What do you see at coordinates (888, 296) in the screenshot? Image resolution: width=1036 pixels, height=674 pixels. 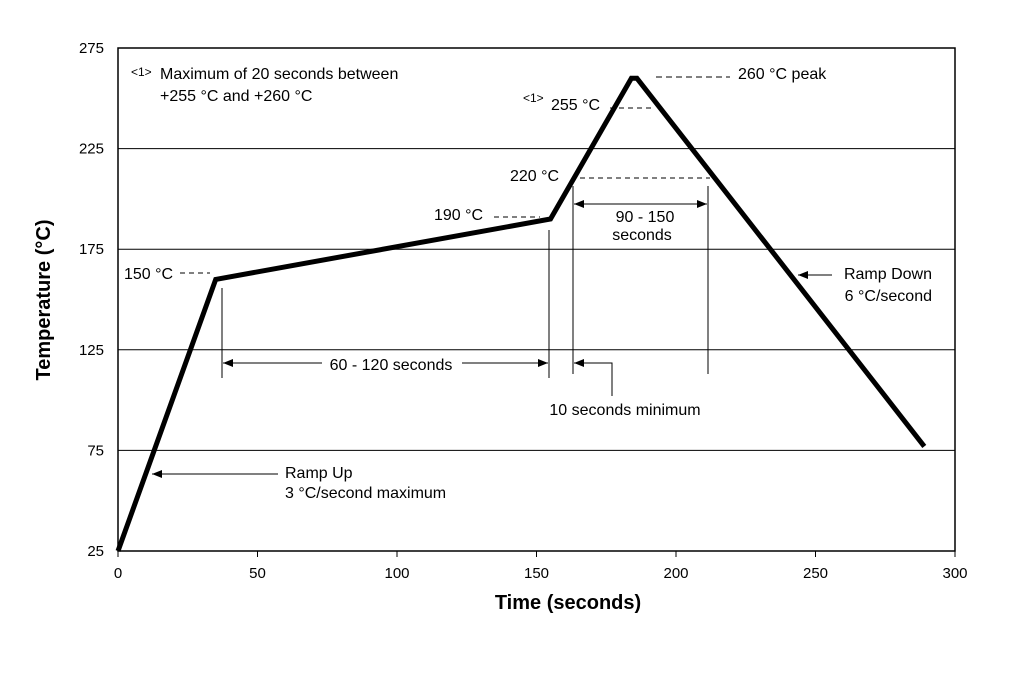 I see `ramp-down-line2: 6 °C/second` at bounding box center [888, 296].